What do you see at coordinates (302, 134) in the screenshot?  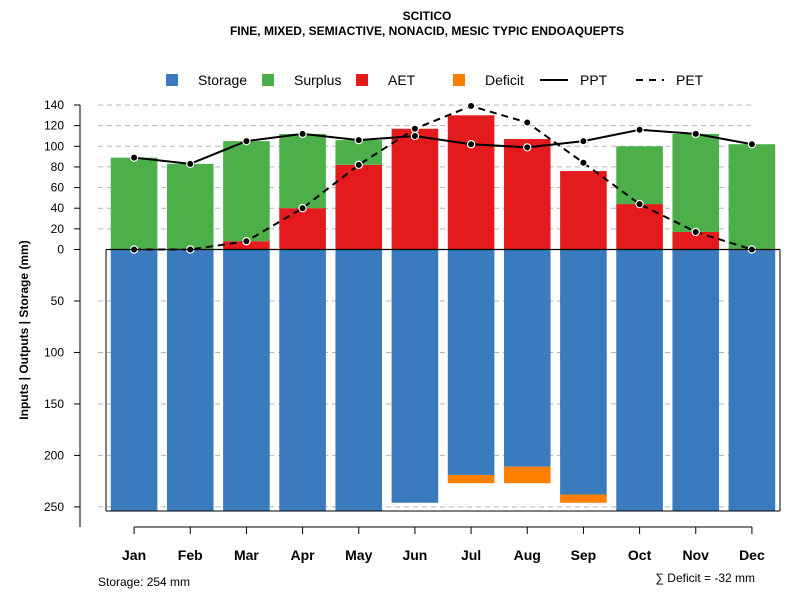 I see `ppt-point-apr` at bounding box center [302, 134].